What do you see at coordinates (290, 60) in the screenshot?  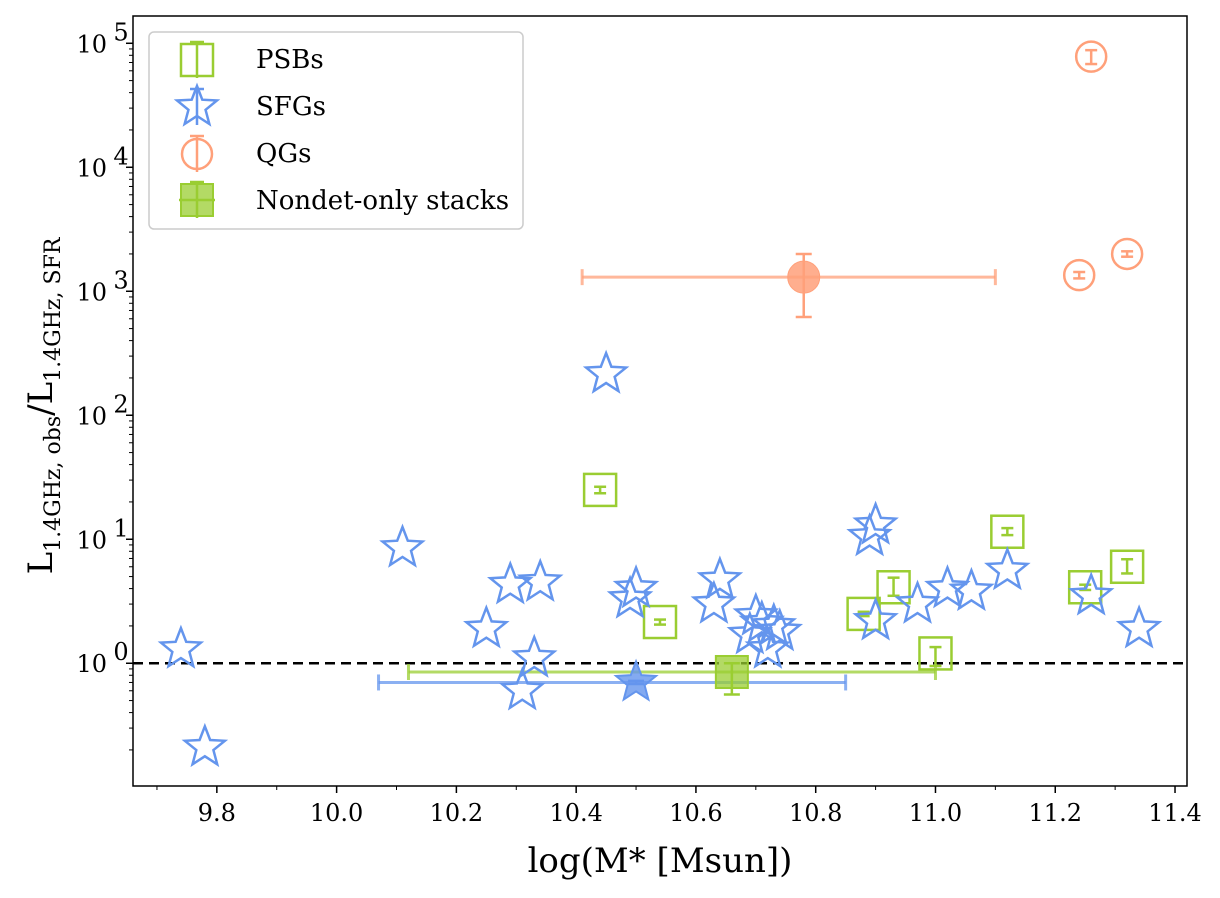 I see `legend-psbs-label: PSBs` at bounding box center [290, 60].